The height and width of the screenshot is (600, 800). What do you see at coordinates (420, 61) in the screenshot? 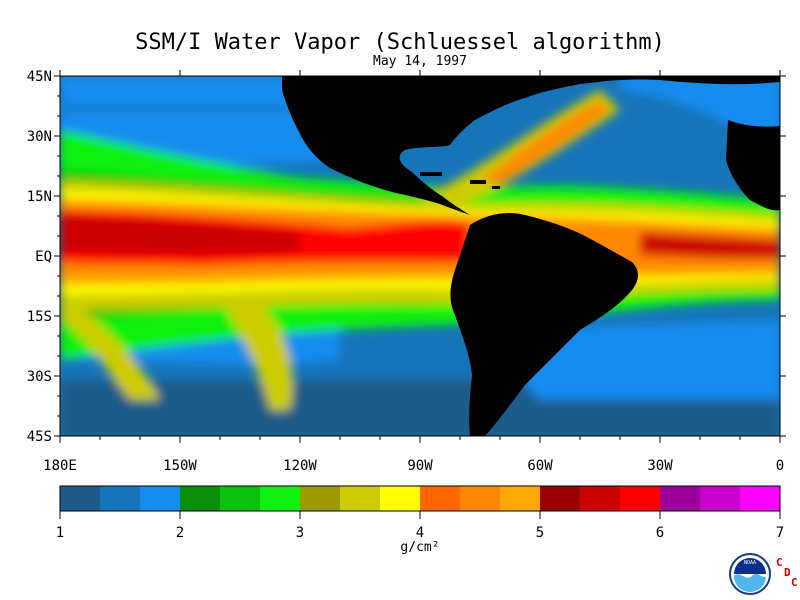
I see `map-date: May 14, 1997` at bounding box center [420, 61].